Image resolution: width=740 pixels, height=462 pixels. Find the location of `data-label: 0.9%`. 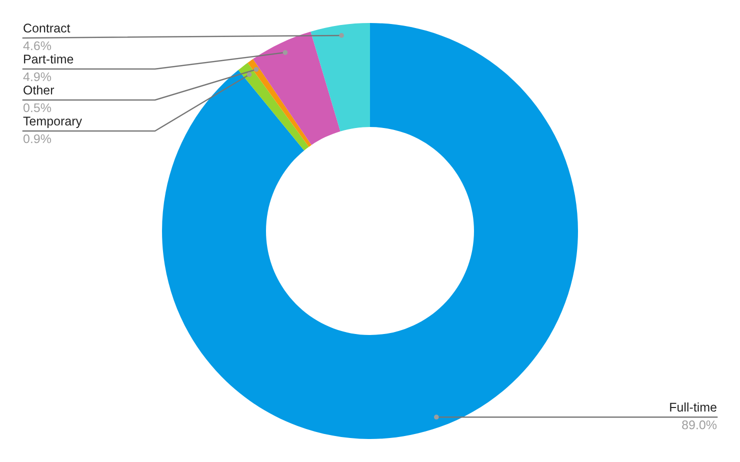

data-label: 0.9% is located at coordinates (37, 139).